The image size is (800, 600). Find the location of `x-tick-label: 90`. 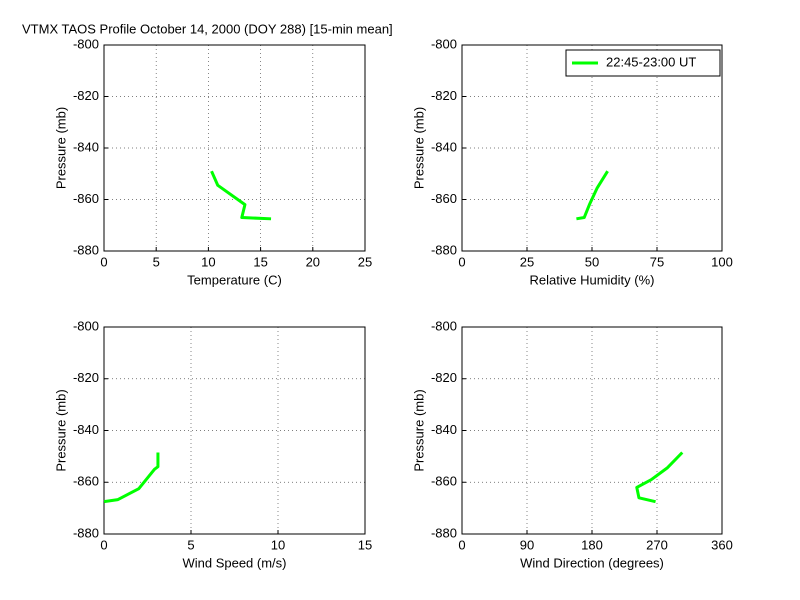

x-tick-label: 90 is located at coordinates (527, 544).